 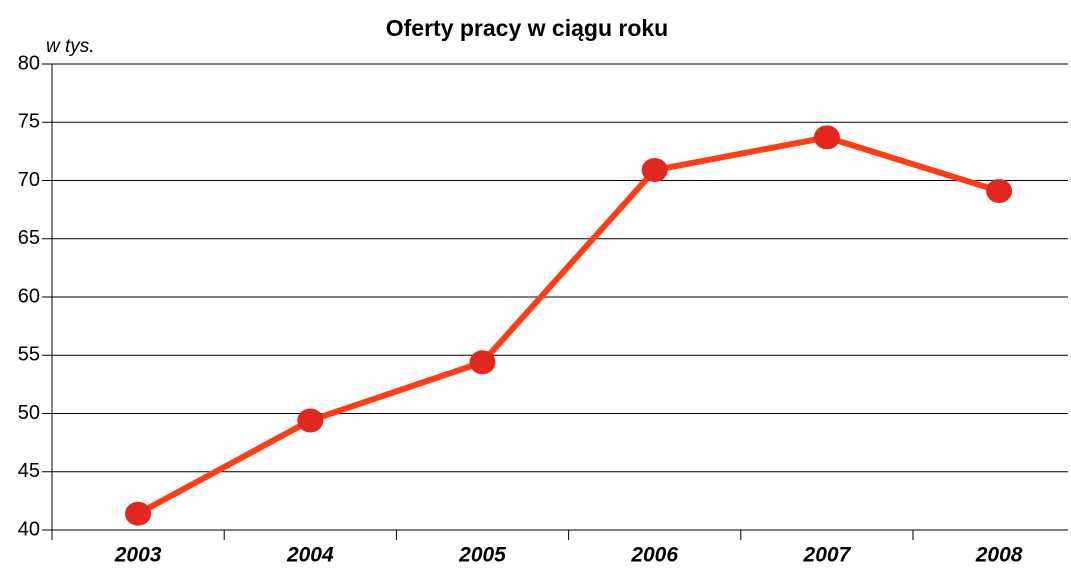 I want to click on y-tick-label: 50, so click(x=29, y=413).